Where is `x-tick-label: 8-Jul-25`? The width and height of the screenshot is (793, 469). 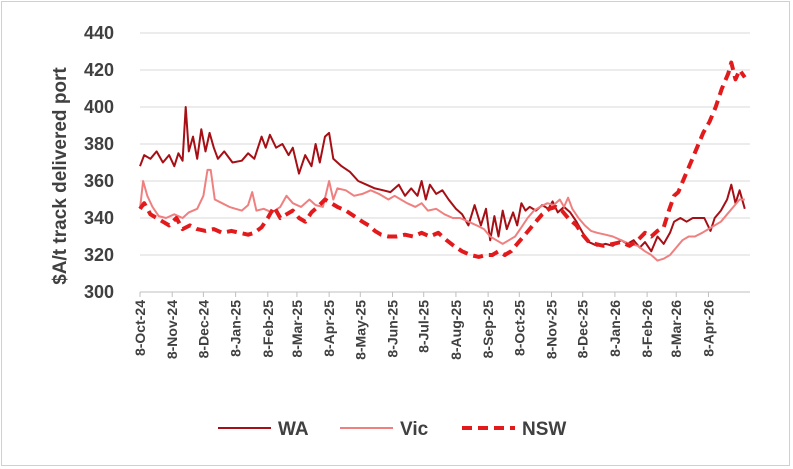
x-tick-label: 8-Jul-25 is located at coordinates (424, 326).